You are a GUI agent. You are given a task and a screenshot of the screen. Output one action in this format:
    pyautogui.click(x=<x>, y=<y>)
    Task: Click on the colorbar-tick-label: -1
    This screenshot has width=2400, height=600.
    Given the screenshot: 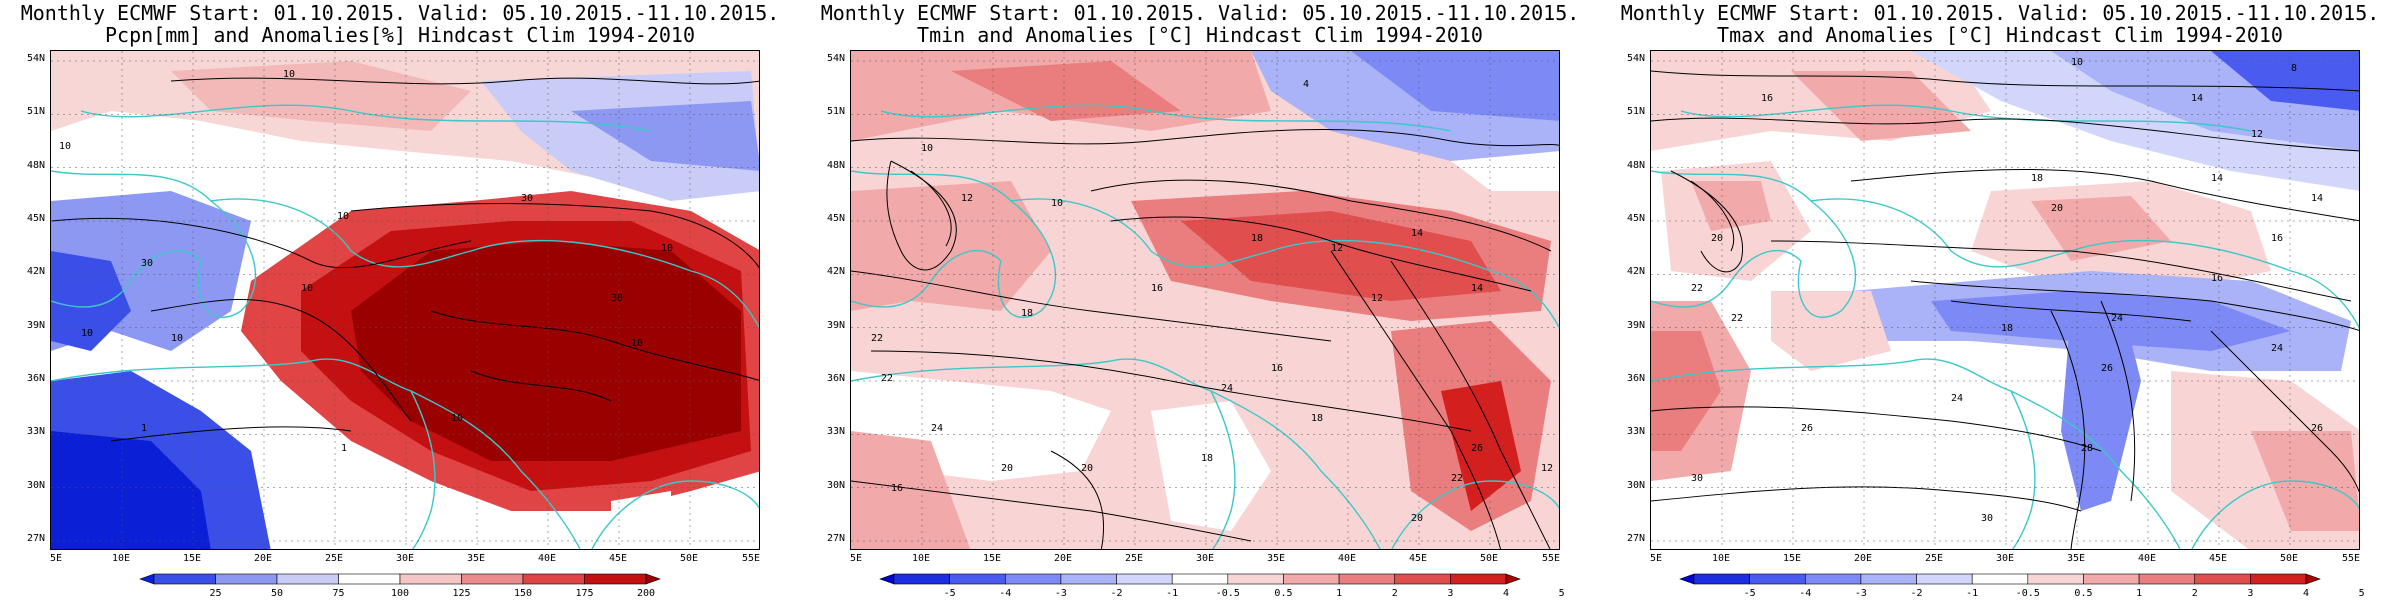 What is the action you would take?
    pyautogui.click(x=1972, y=593)
    